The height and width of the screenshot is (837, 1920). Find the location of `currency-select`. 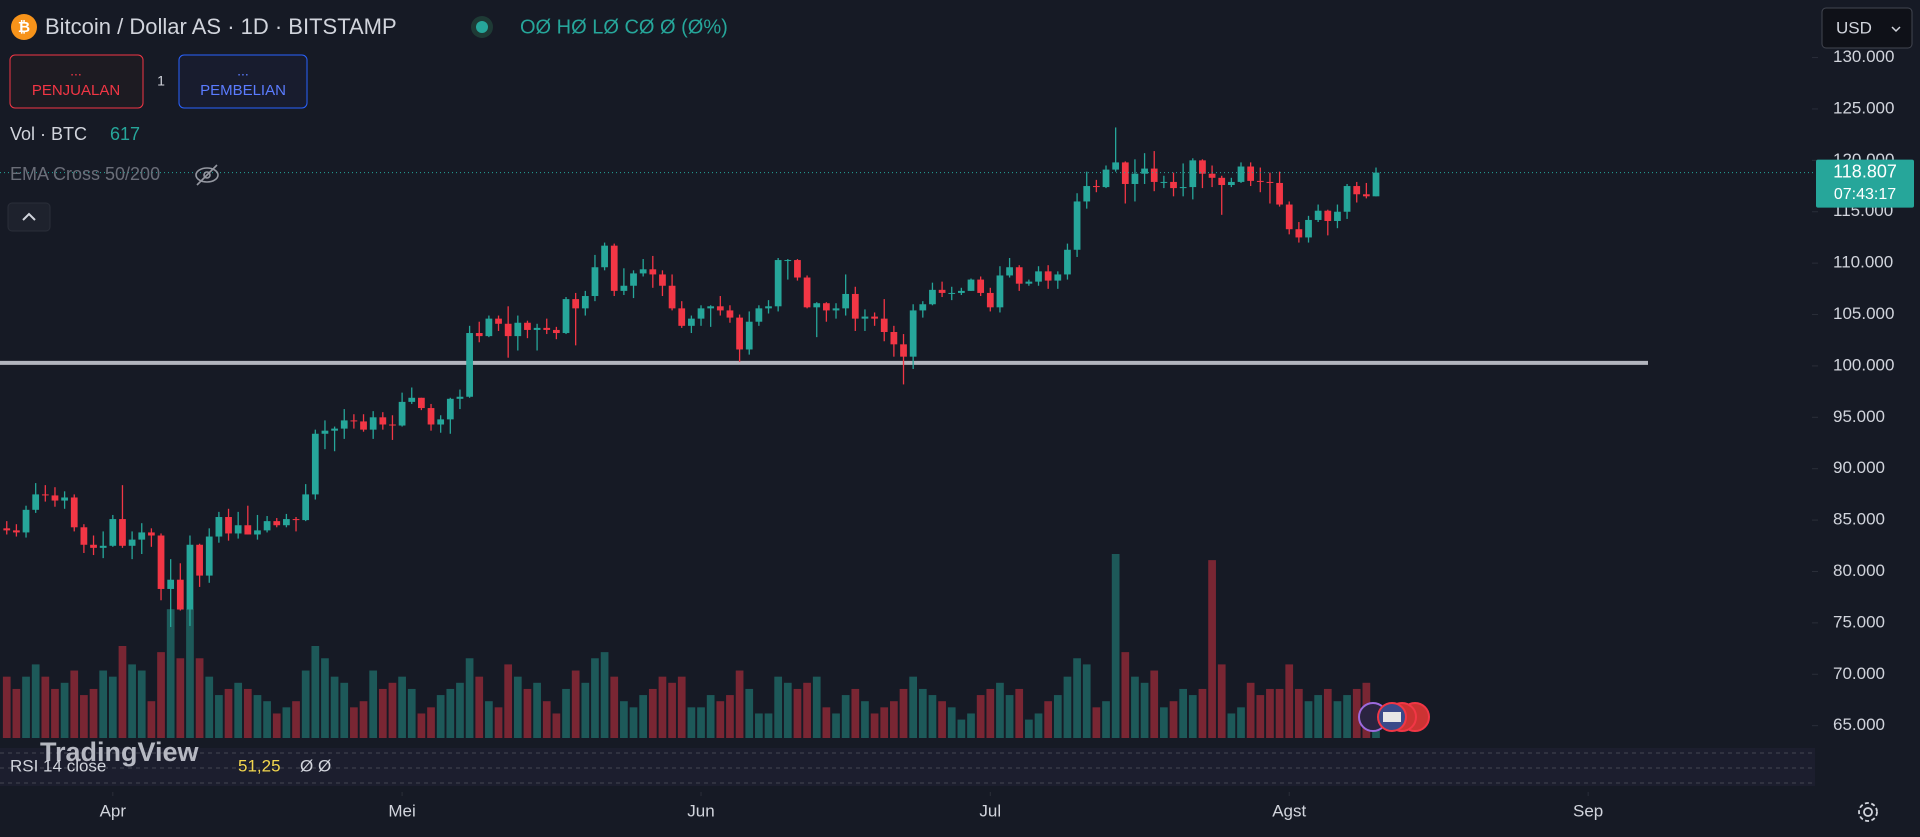

currency-select is located at coordinates (1867, 28).